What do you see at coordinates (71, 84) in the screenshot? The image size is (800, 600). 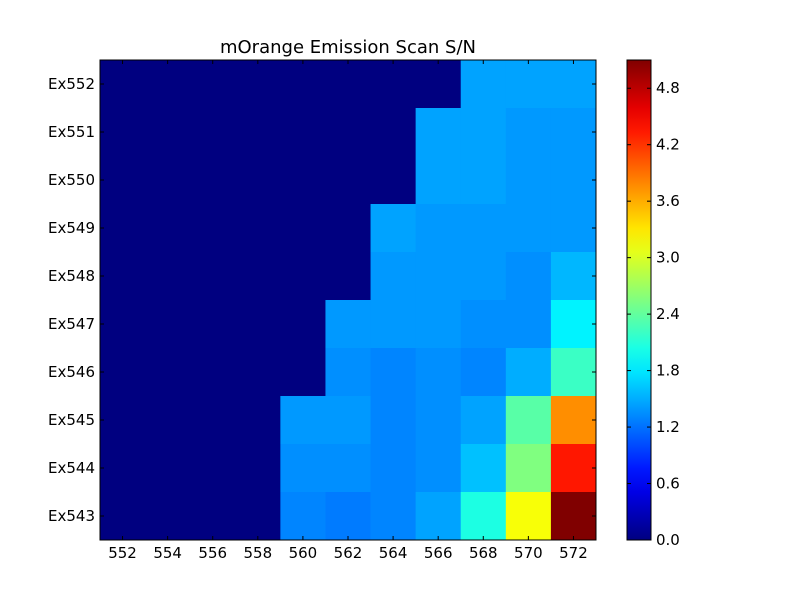 I see `y-tick-label: Ex552` at bounding box center [71, 84].